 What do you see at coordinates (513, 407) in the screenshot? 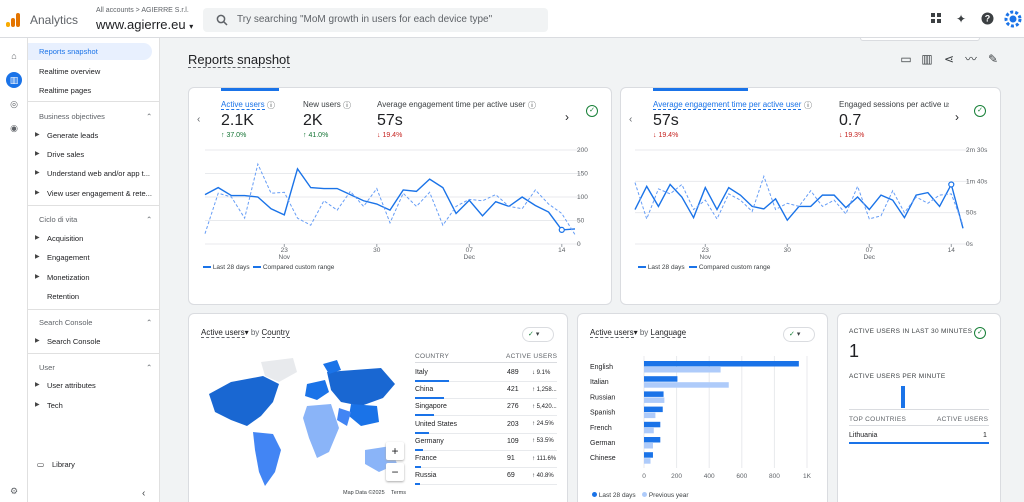
I see `country-value: 276` at bounding box center [513, 407].